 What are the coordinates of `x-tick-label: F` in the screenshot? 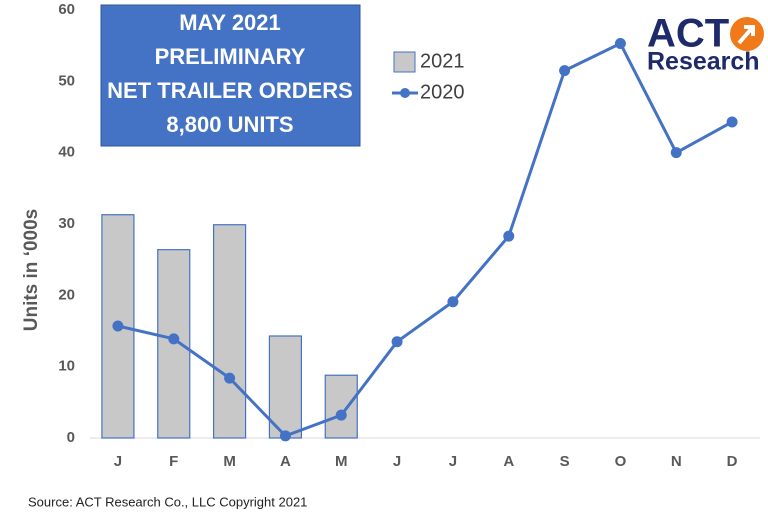 It's located at (173, 461).